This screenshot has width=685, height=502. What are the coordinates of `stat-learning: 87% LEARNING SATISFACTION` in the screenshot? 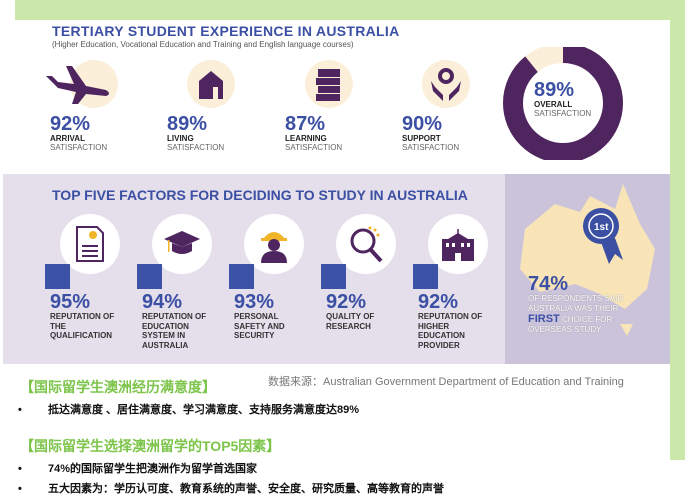 It's located at (332, 106).